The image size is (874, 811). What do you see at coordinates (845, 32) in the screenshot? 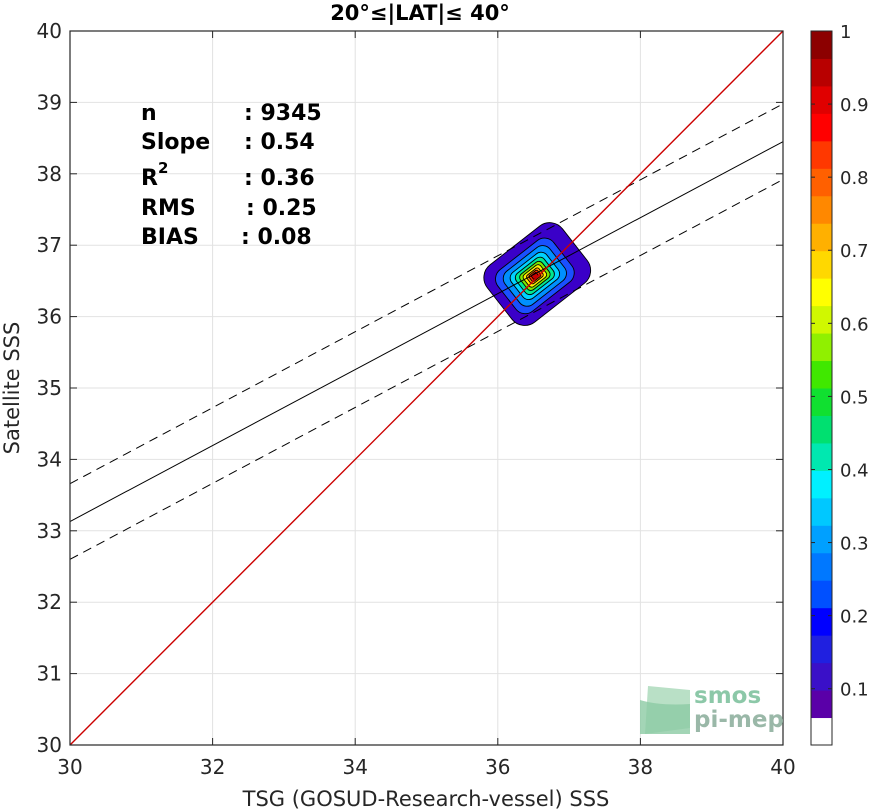
I see `colorbar-tick-label: 1` at bounding box center [845, 32].